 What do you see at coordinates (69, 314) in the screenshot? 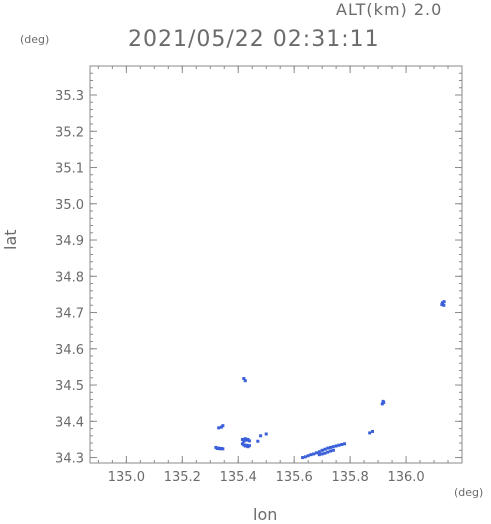
I see `y-tick-label: 34.7` at bounding box center [69, 314].